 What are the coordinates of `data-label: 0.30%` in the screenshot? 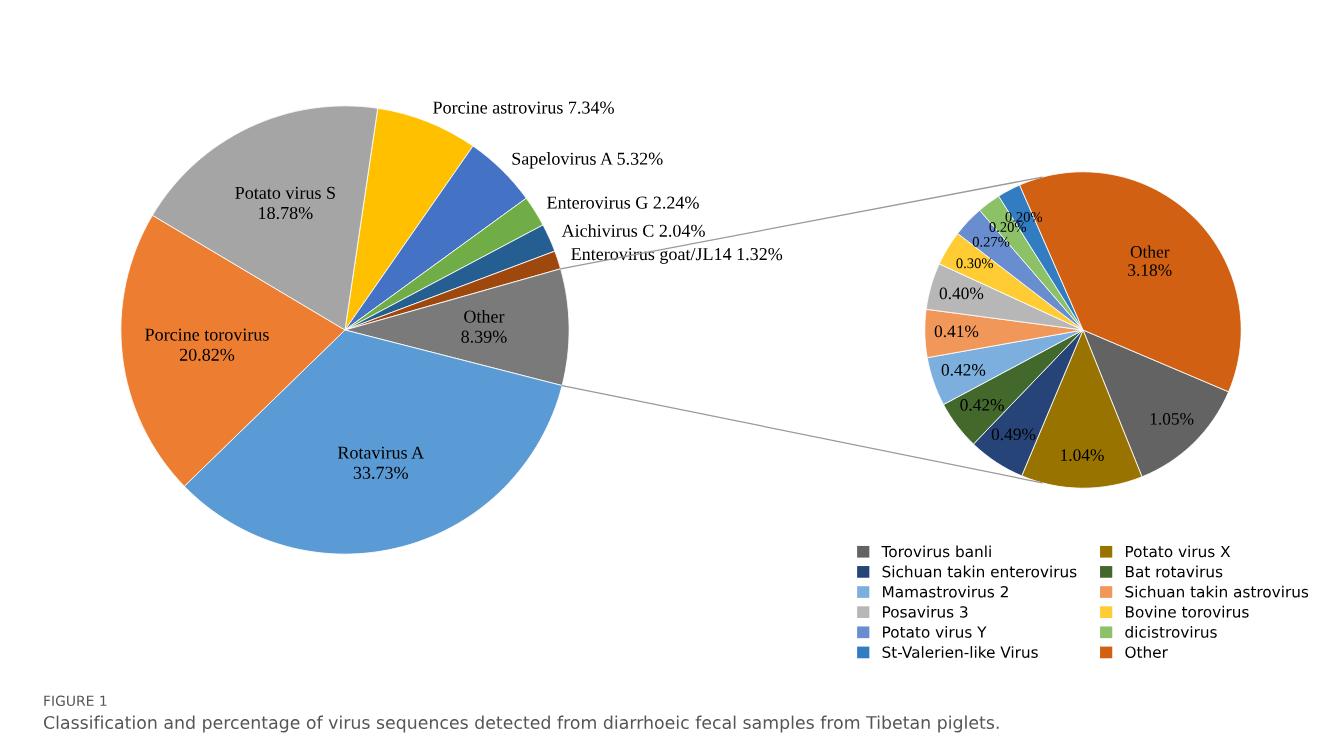 It's located at (975, 263).